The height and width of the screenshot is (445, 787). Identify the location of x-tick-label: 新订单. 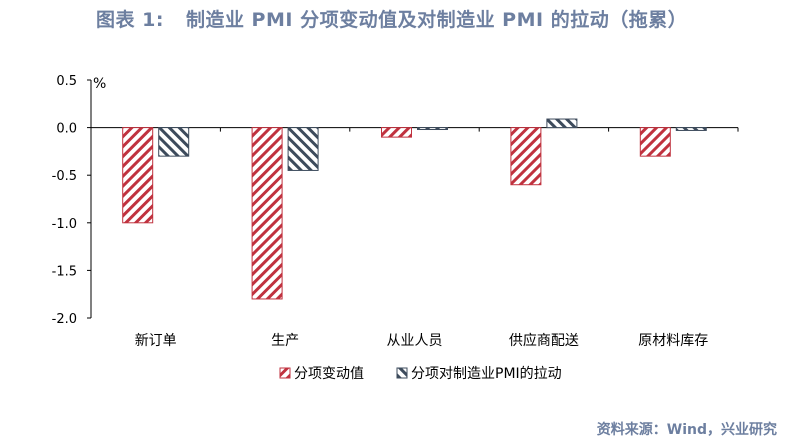
(156, 341).